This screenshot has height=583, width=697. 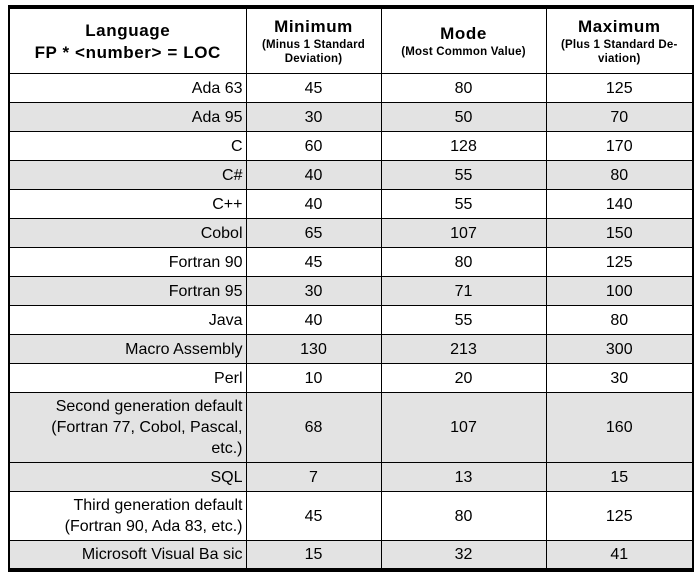 I want to click on table-row: Ada 95 30 50 70, so click(x=351, y=117).